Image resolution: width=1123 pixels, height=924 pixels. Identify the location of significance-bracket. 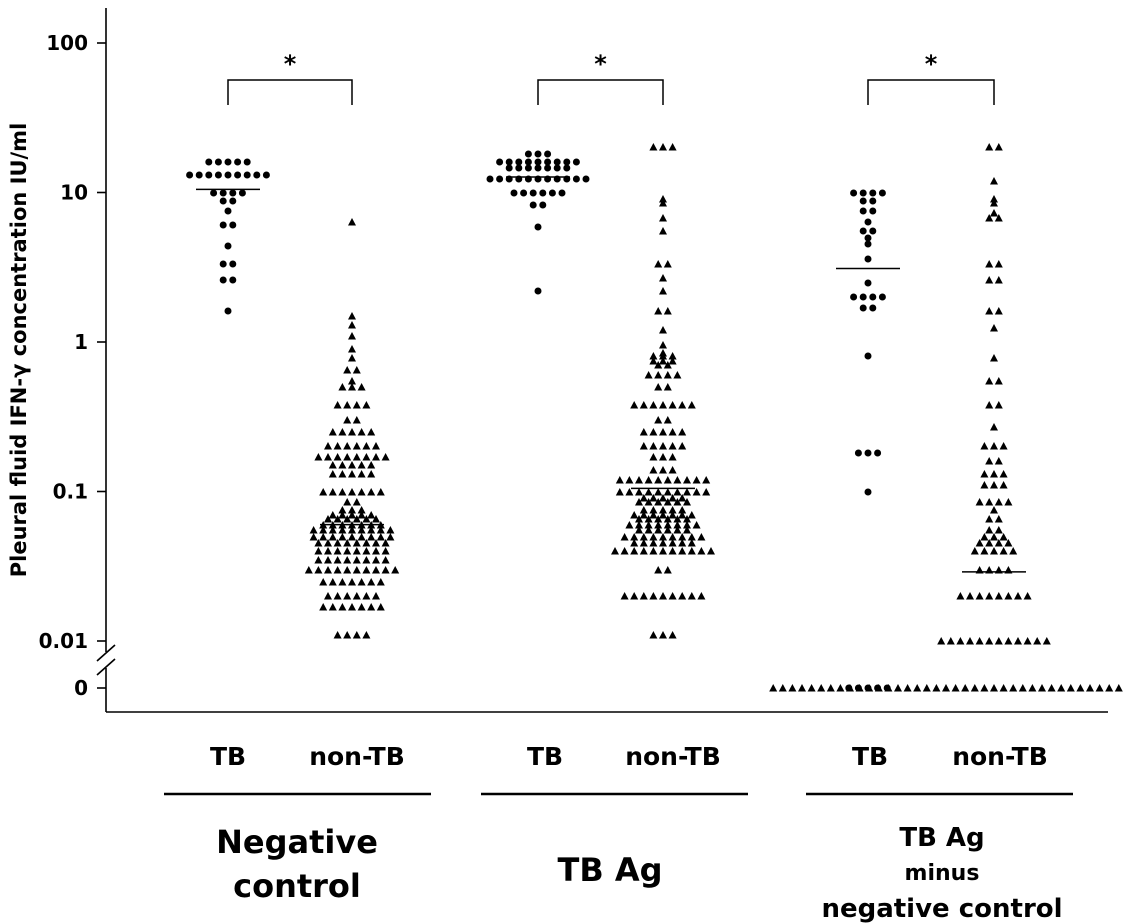
(600, 92).